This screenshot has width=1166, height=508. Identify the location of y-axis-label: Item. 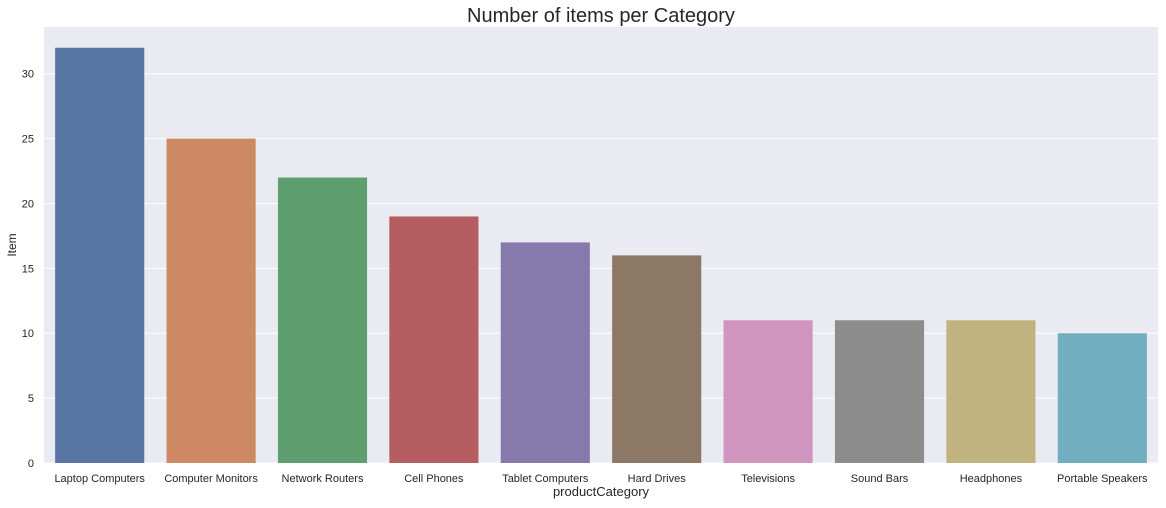
(12, 244).